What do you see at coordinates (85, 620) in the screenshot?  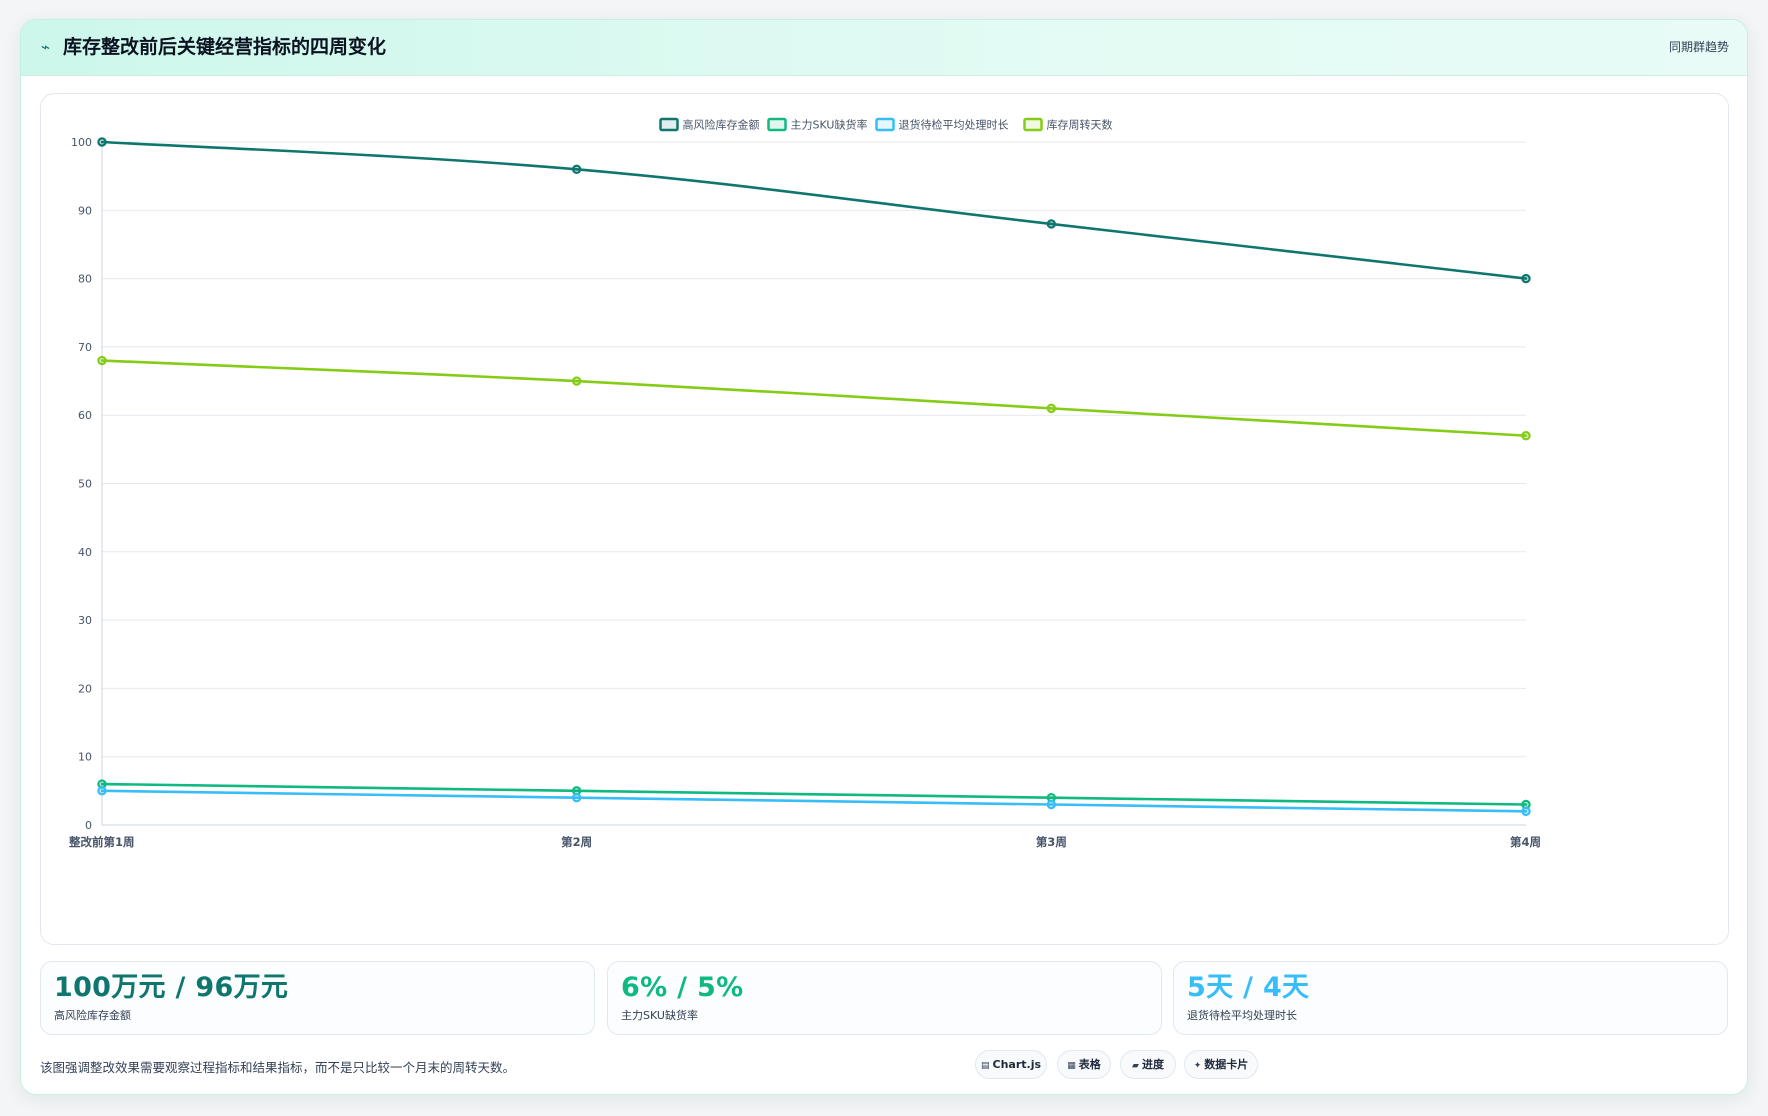 I see `y-tick-label: 30` at bounding box center [85, 620].